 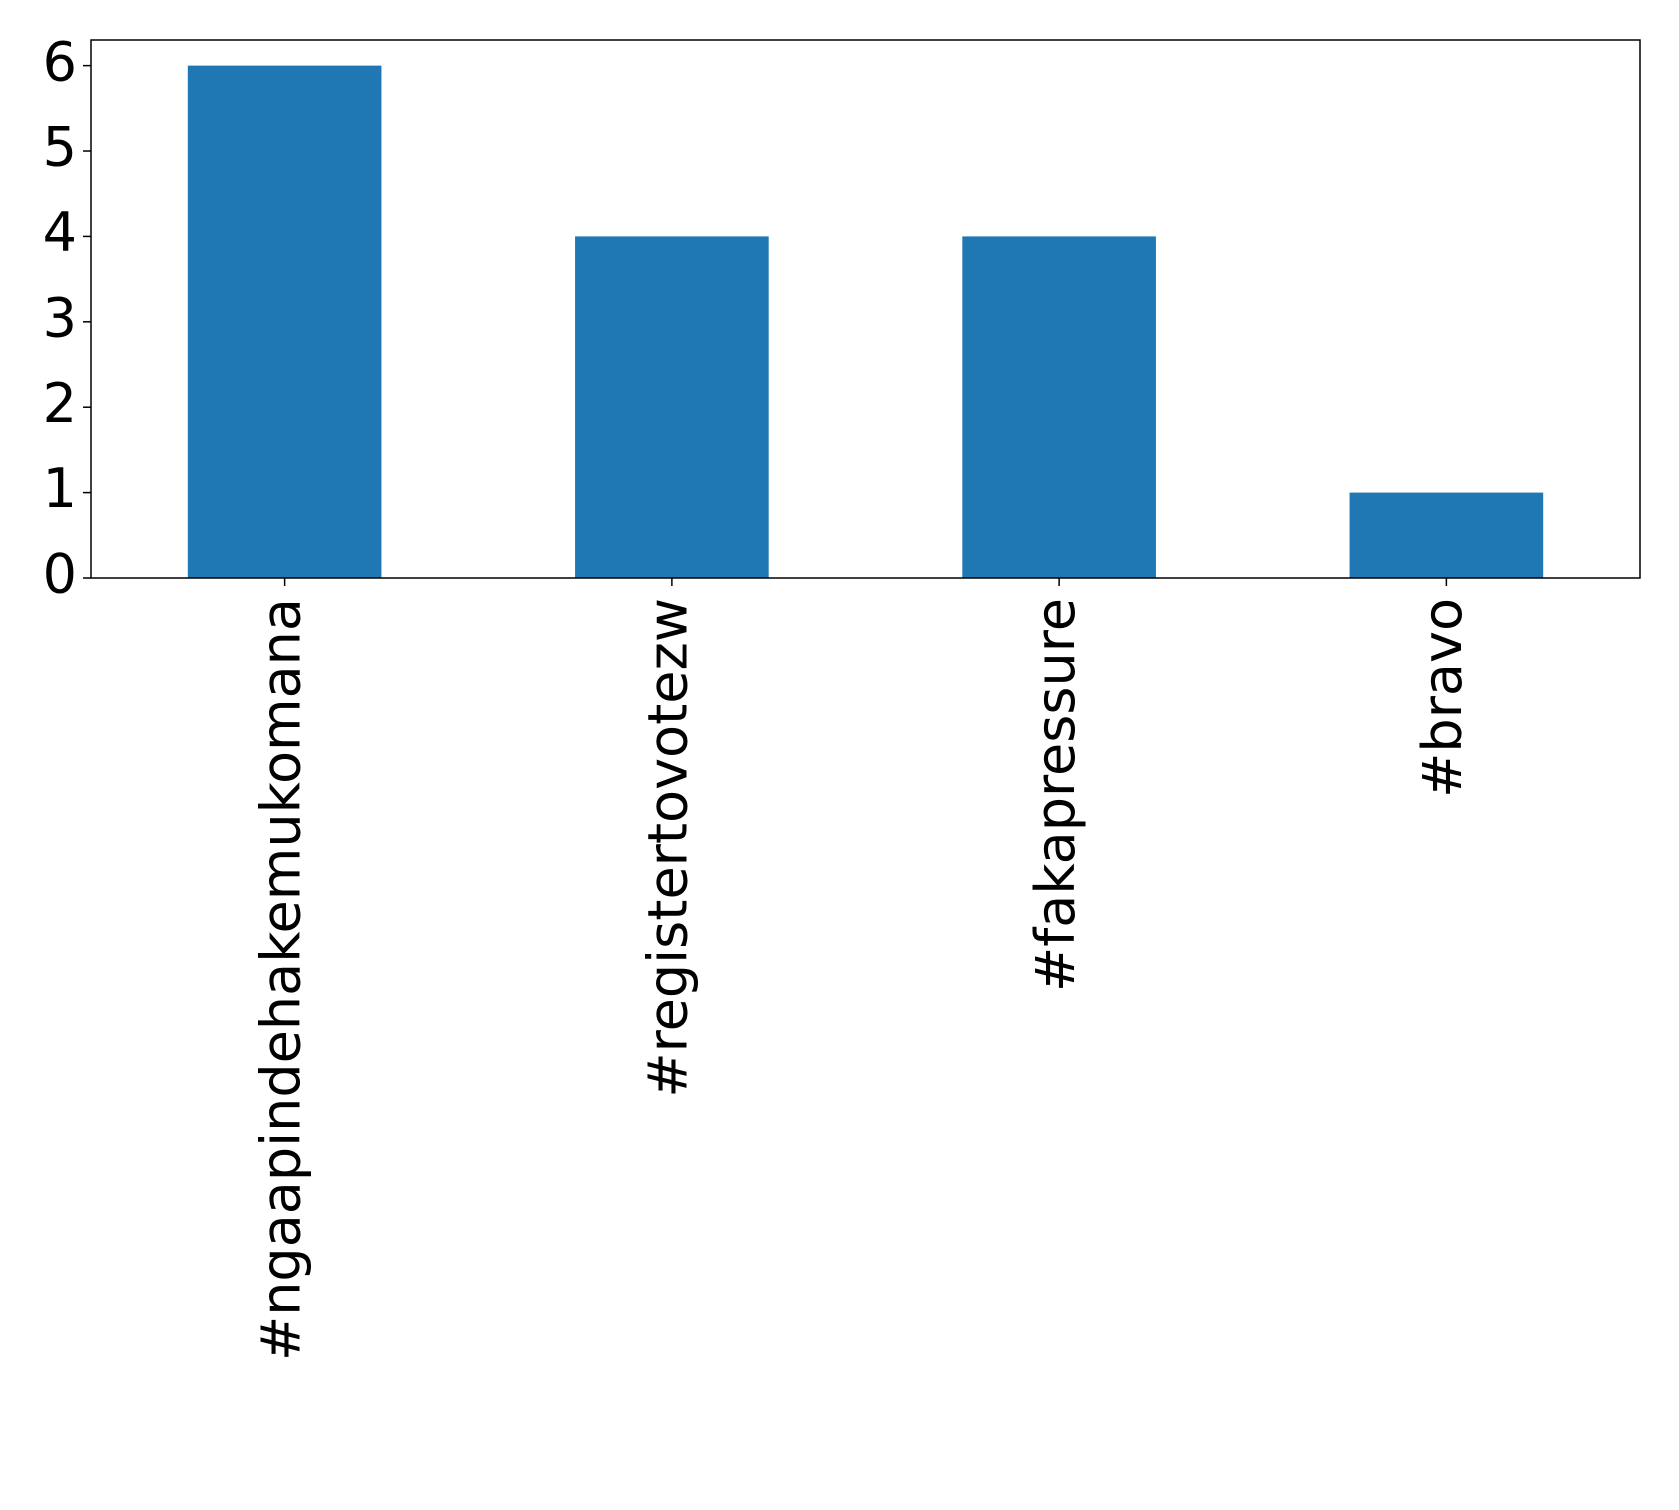 What do you see at coordinates (1055, 795) in the screenshot?
I see `x-tick-label: #fakapressure` at bounding box center [1055, 795].